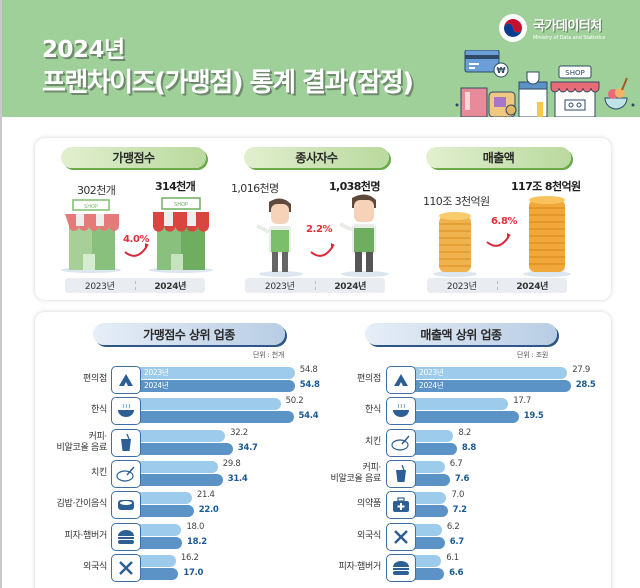 This screenshot has width=640, height=588. What do you see at coordinates (175, 186) in the screenshot?
I see `franchise-count-2024: 314천개` at bounding box center [175, 186].